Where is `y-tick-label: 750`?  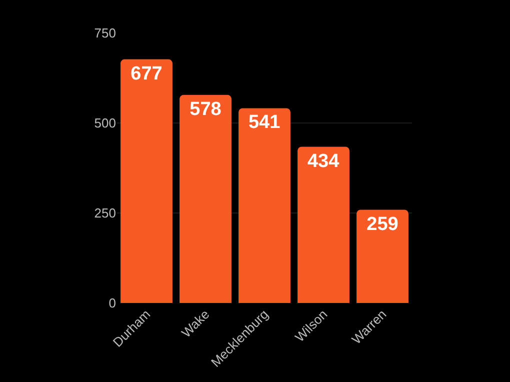
y-tick-label: 750 is located at coordinates (105, 33).